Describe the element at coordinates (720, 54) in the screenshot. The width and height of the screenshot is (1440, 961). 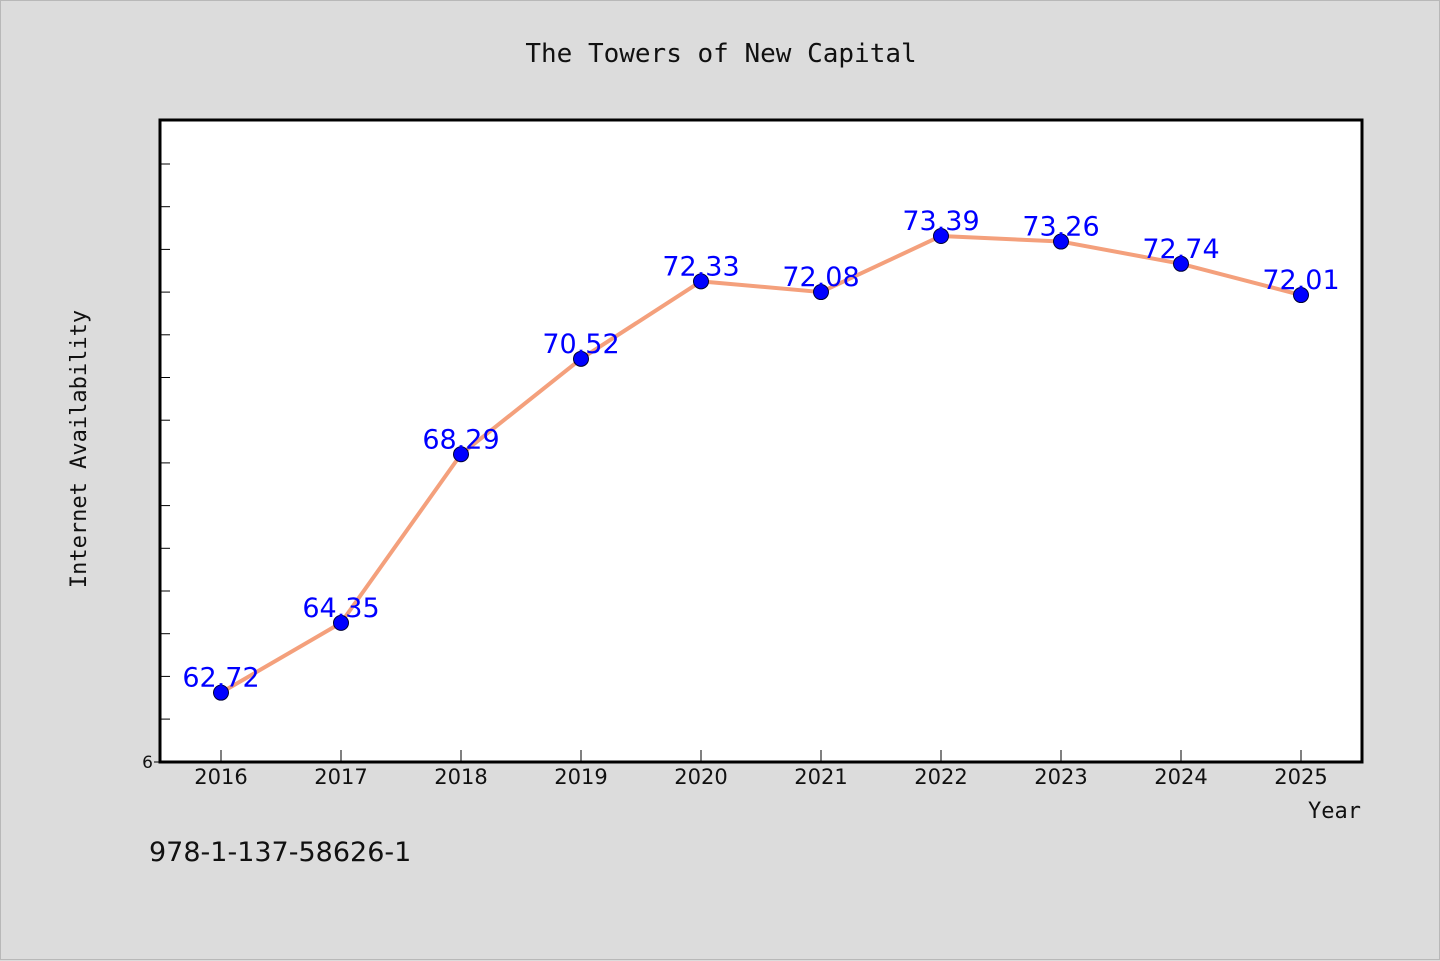
I see `chart-title: The Towers of New Capital` at that location.